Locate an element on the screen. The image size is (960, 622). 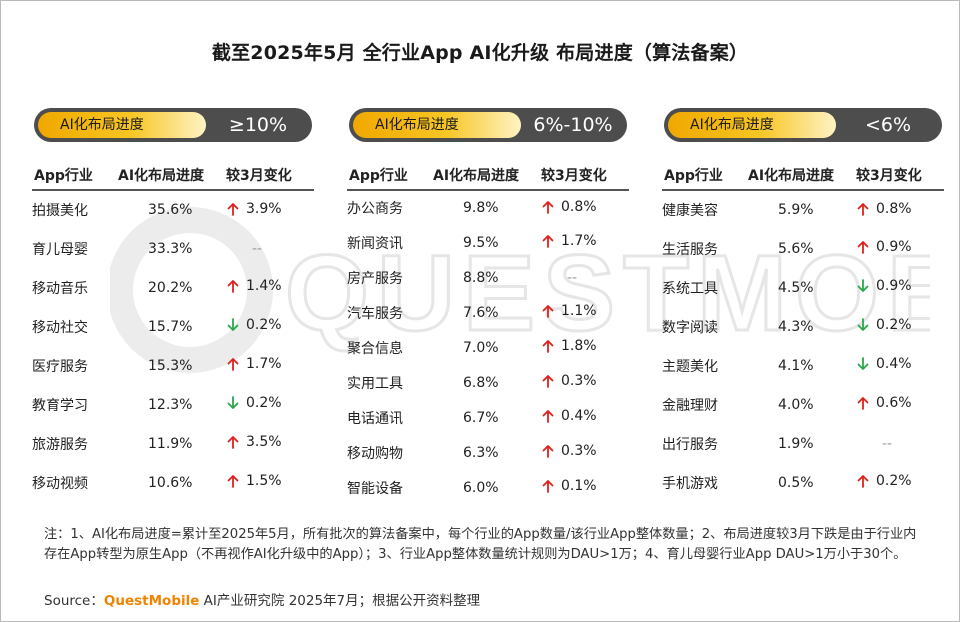
change-value-wrap: 1.5% is located at coordinates (254, 481).